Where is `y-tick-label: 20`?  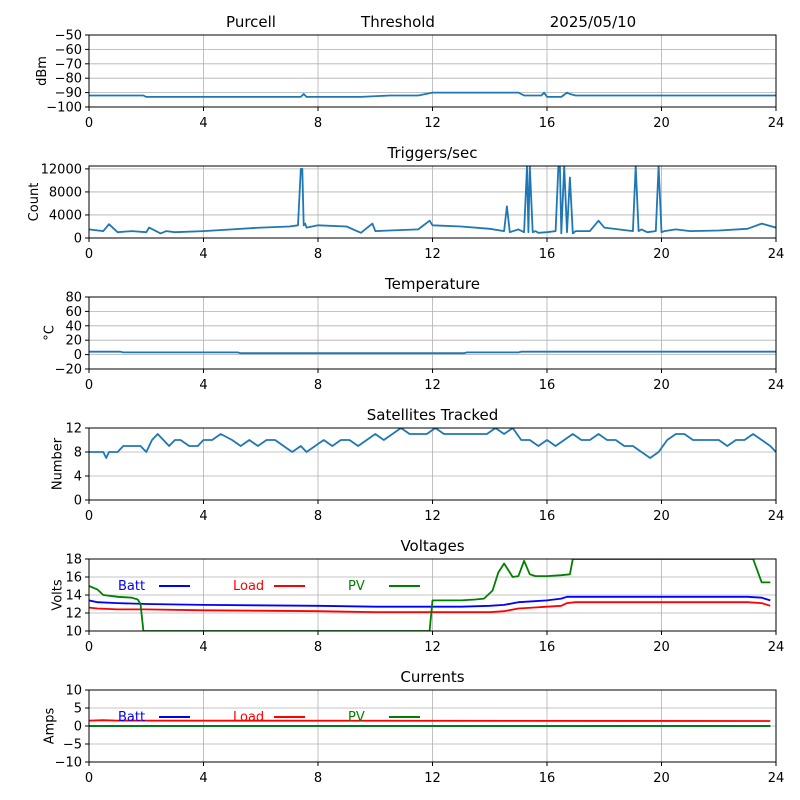 y-tick-label: 20 is located at coordinates (73, 341).